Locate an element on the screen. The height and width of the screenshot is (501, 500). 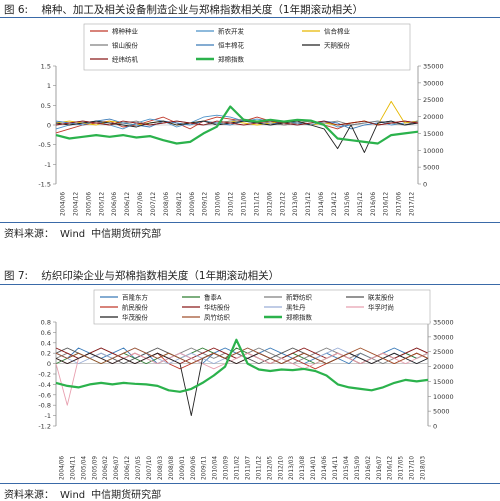
x-tick-label: 2007/10 is located at coordinates (150, 468).